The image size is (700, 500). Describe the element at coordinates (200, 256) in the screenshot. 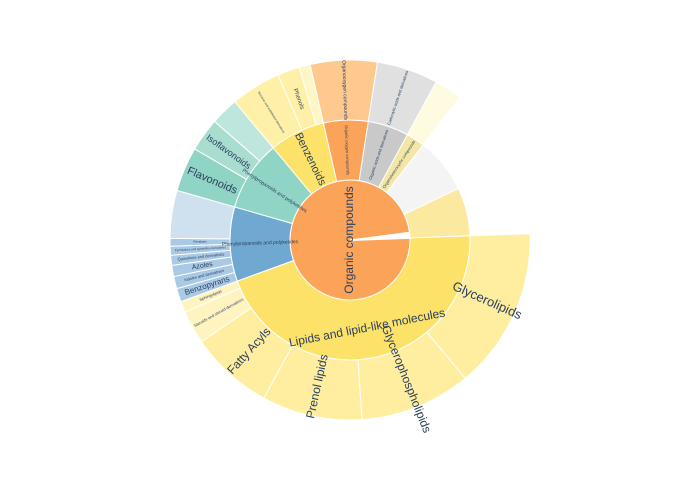

I see `segment-label-quinolines-and-derivatives: Quinolines and derivatives` at that location.